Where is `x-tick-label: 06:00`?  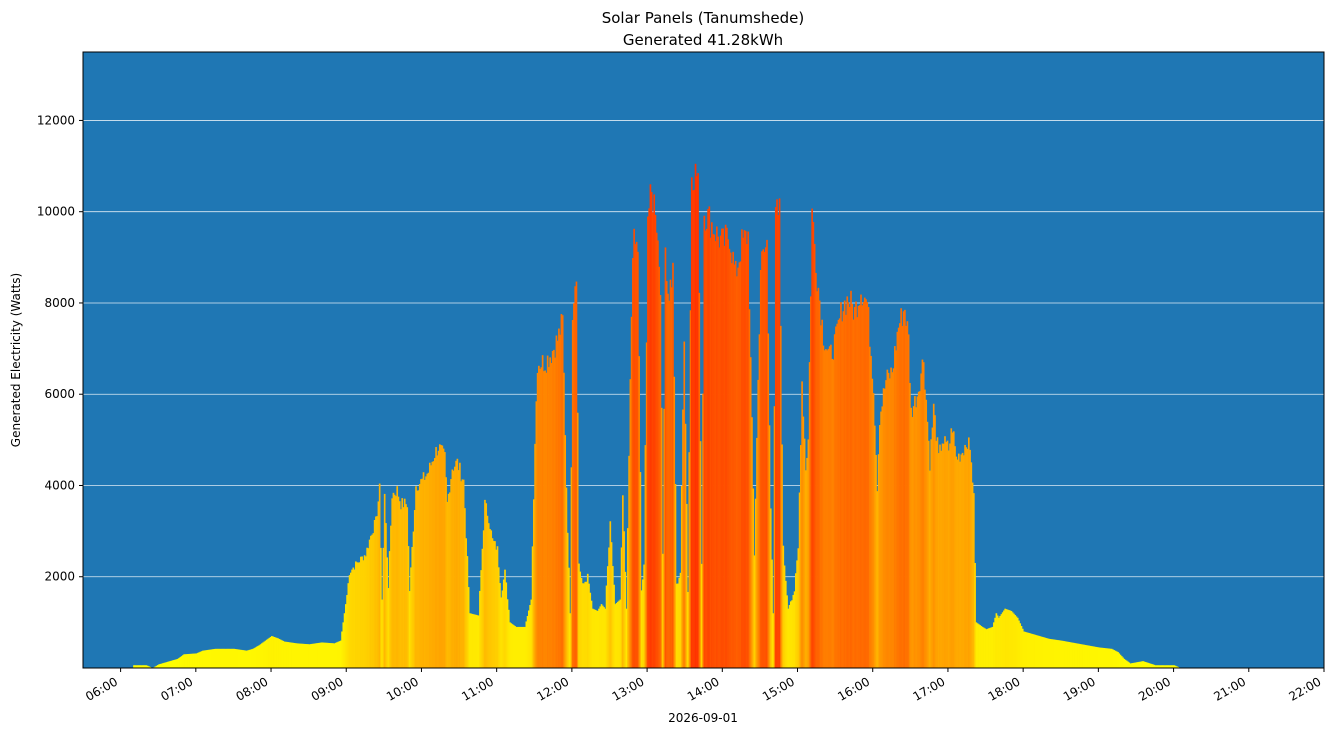
x-tick-label: 06:00 is located at coordinates (101, 688).